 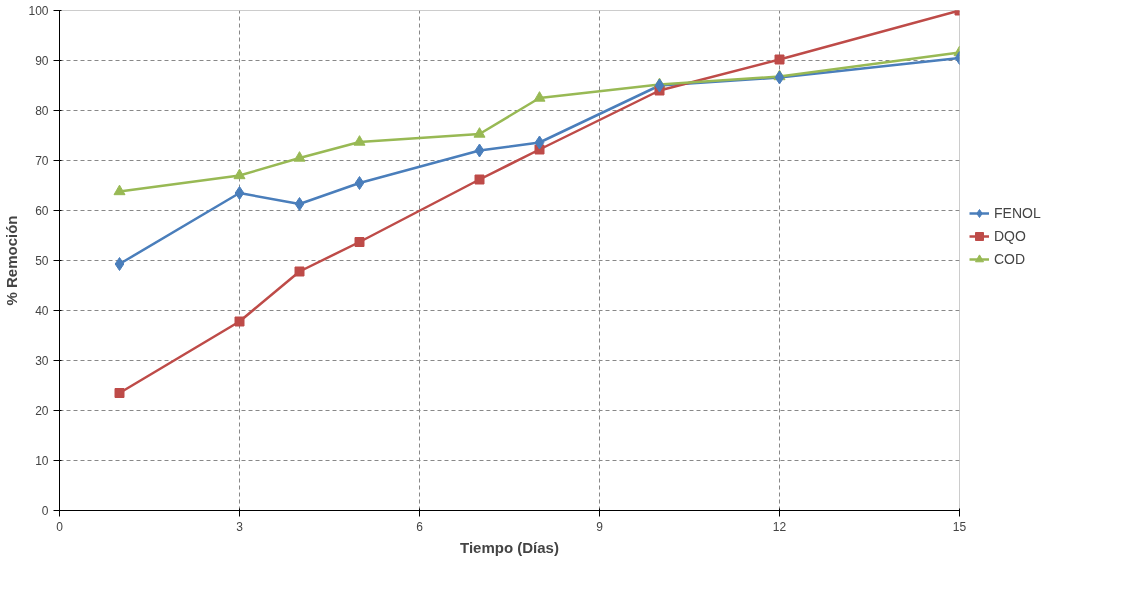 What do you see at coordinates (1010, 259) in the screenshot?
I see `legend-label: COD` at bounding box center [1010, 259].